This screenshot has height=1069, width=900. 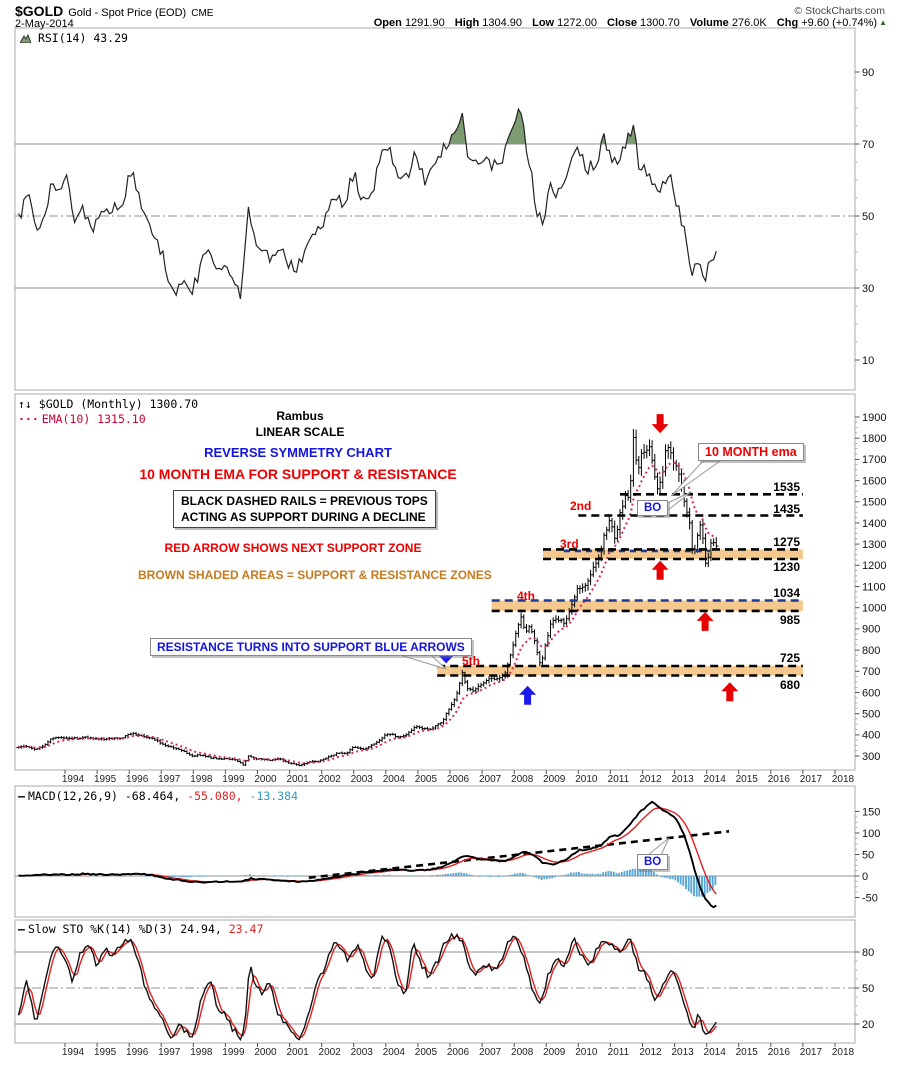 What do you see at coordinates (105, 779) in the screenshot?
I see `x-year-label: 1995` at bounding box center [105, 779].